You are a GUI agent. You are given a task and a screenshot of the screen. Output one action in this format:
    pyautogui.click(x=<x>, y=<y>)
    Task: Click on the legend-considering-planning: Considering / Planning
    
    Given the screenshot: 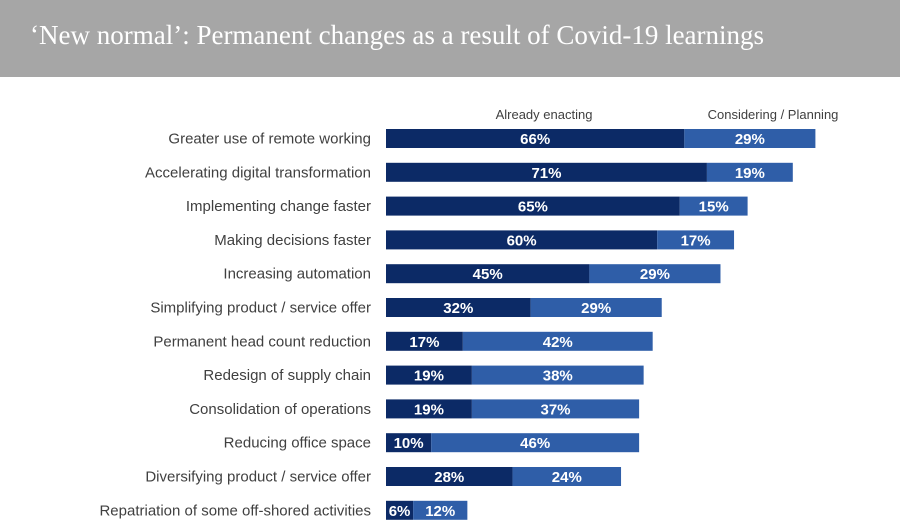 What is the action you would take?
    pyautogui.click(x=773, y=114)
    